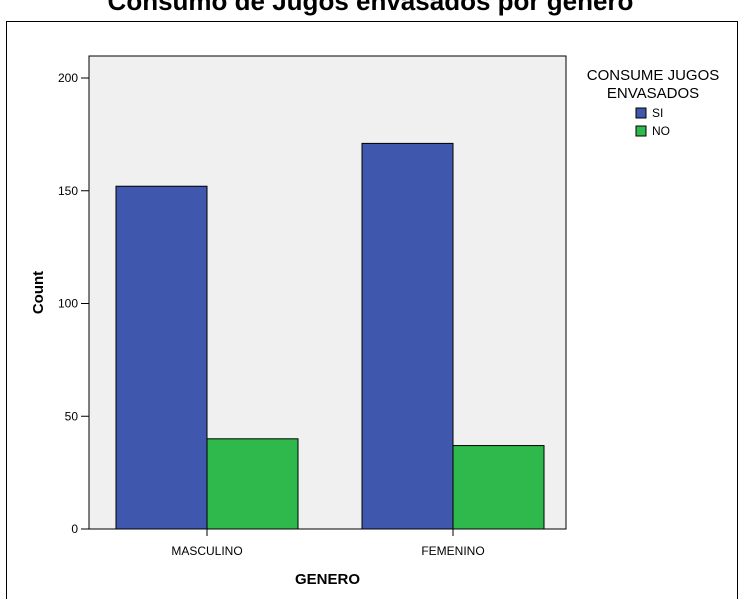 This screenshot has width=741, height=601. I want to click on bar-no-femenino, so click(498, 487).